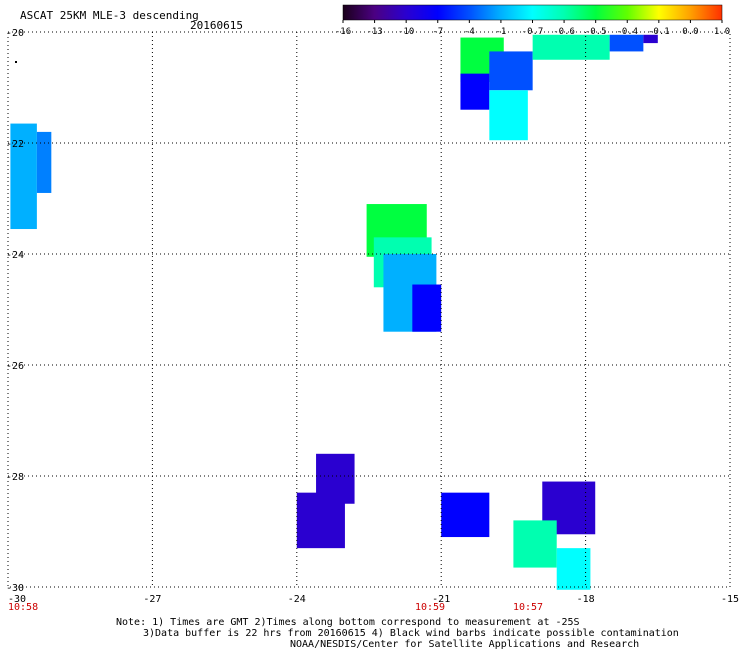 This screenshot has width=740, height=650. Describe the element at coordinates (152, 599) in the screenshot. I see `longitude-tick-label: -27` at that location.